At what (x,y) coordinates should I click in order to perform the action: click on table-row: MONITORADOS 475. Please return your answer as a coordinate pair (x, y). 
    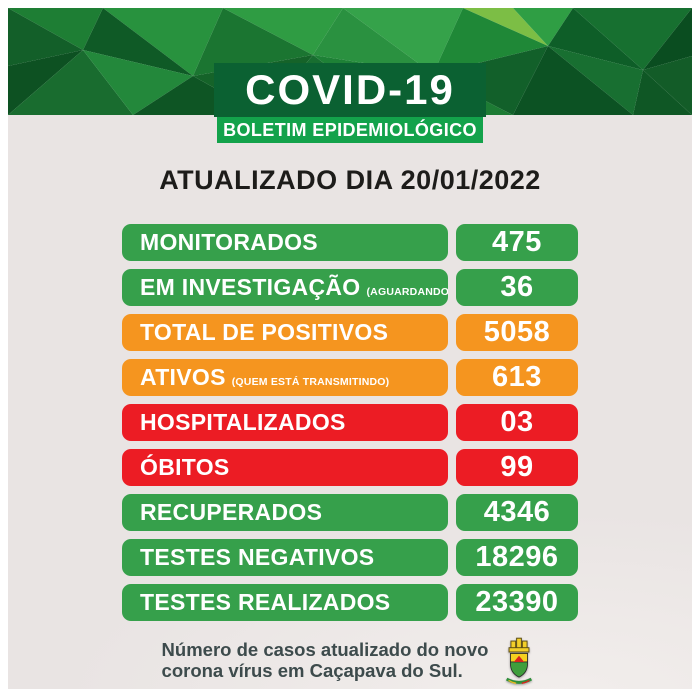
    Looking at the image, I should click on (350, 242).